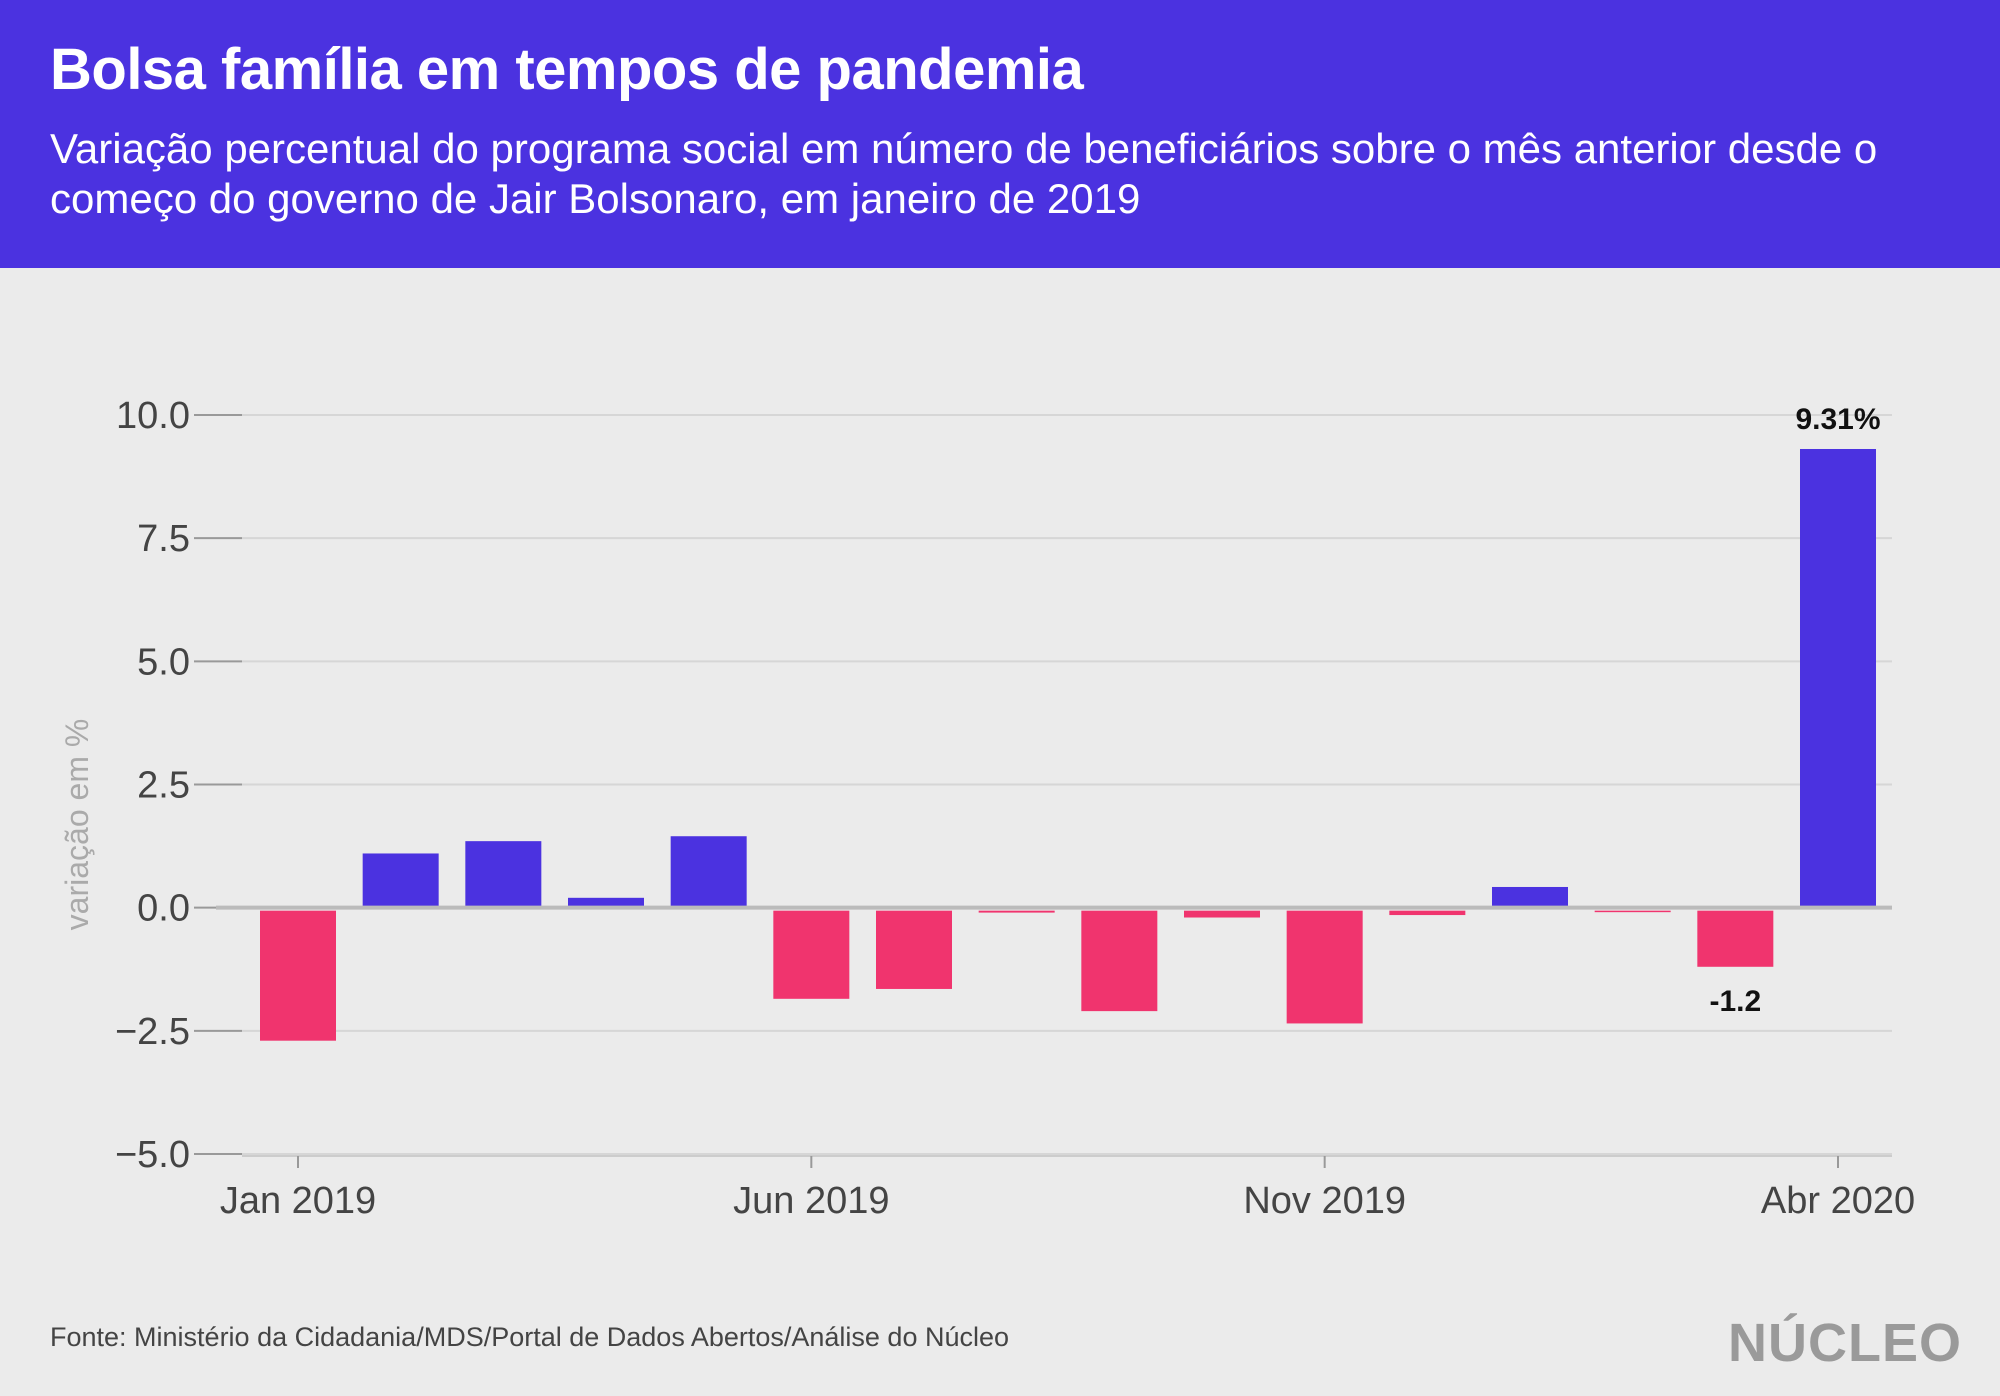 This screenshot has height=1396, width=2000. What do you see at coordinates (163, 662) in the screenshot?
I see `y-tick-label: 5.0` at bounding box center [163, 662].